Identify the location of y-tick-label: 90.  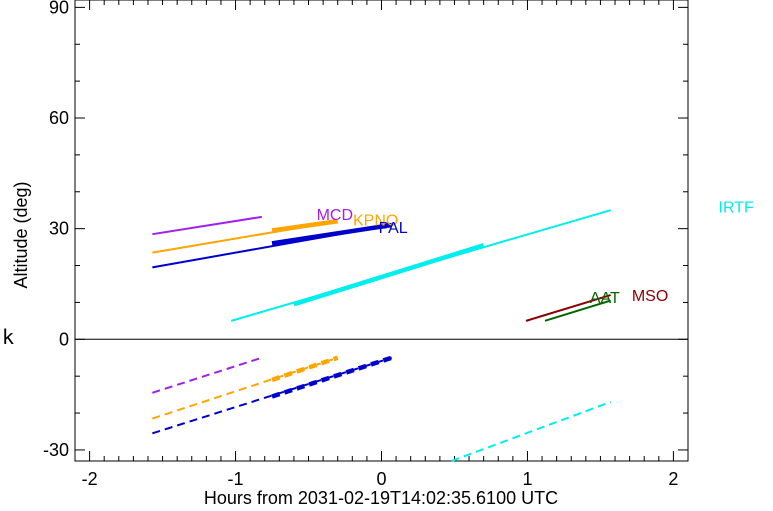
(59, 8).